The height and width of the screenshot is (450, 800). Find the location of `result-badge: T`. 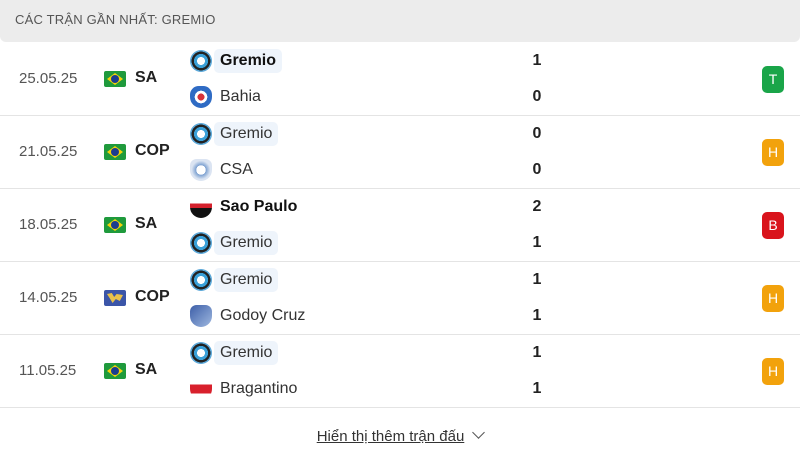

result-badge: T is located at coordinates (773, 79).